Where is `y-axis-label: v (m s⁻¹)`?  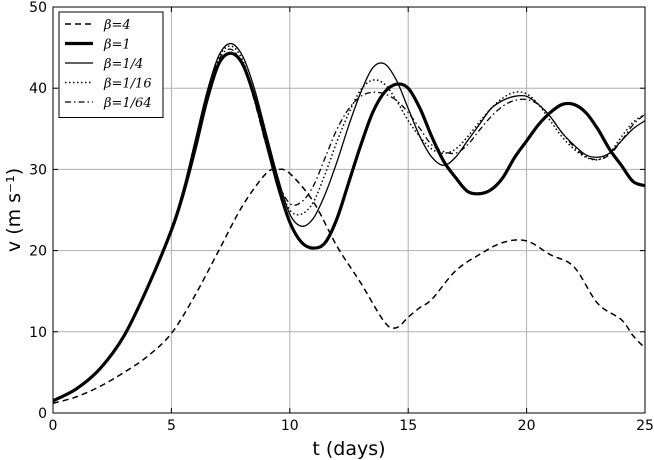 y-axis-label: v (m s⁻¹) is located at coordinates (14, 210).